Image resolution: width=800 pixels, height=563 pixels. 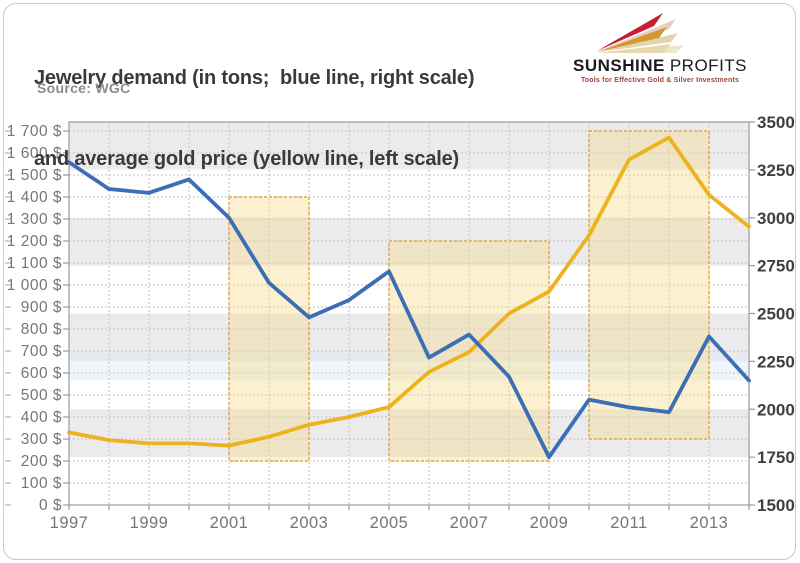 What do you see at coordinates (34, 263) in the screenshot?
I see `svg-text: 1 100 $` at bounding box center [34, 263].